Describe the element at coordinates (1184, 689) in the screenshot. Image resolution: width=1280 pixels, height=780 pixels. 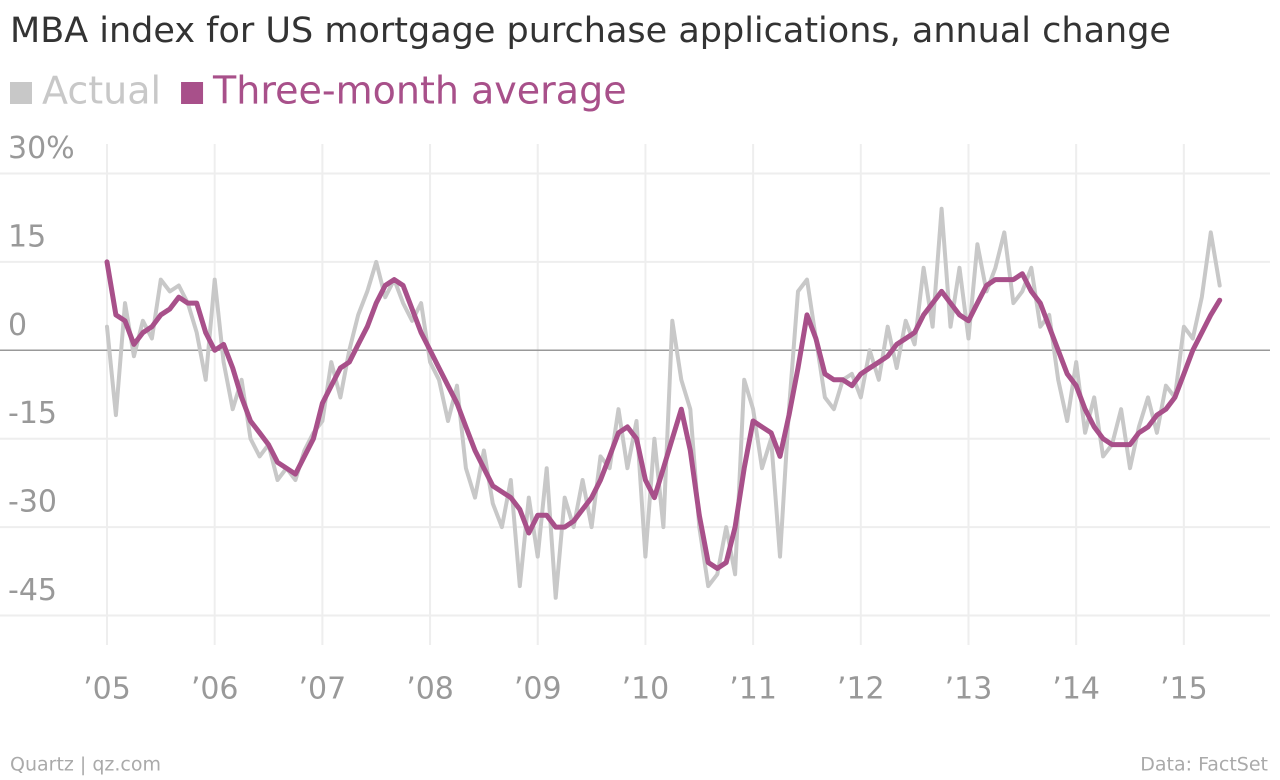
I see `x-tick-label: ’15` at that location.